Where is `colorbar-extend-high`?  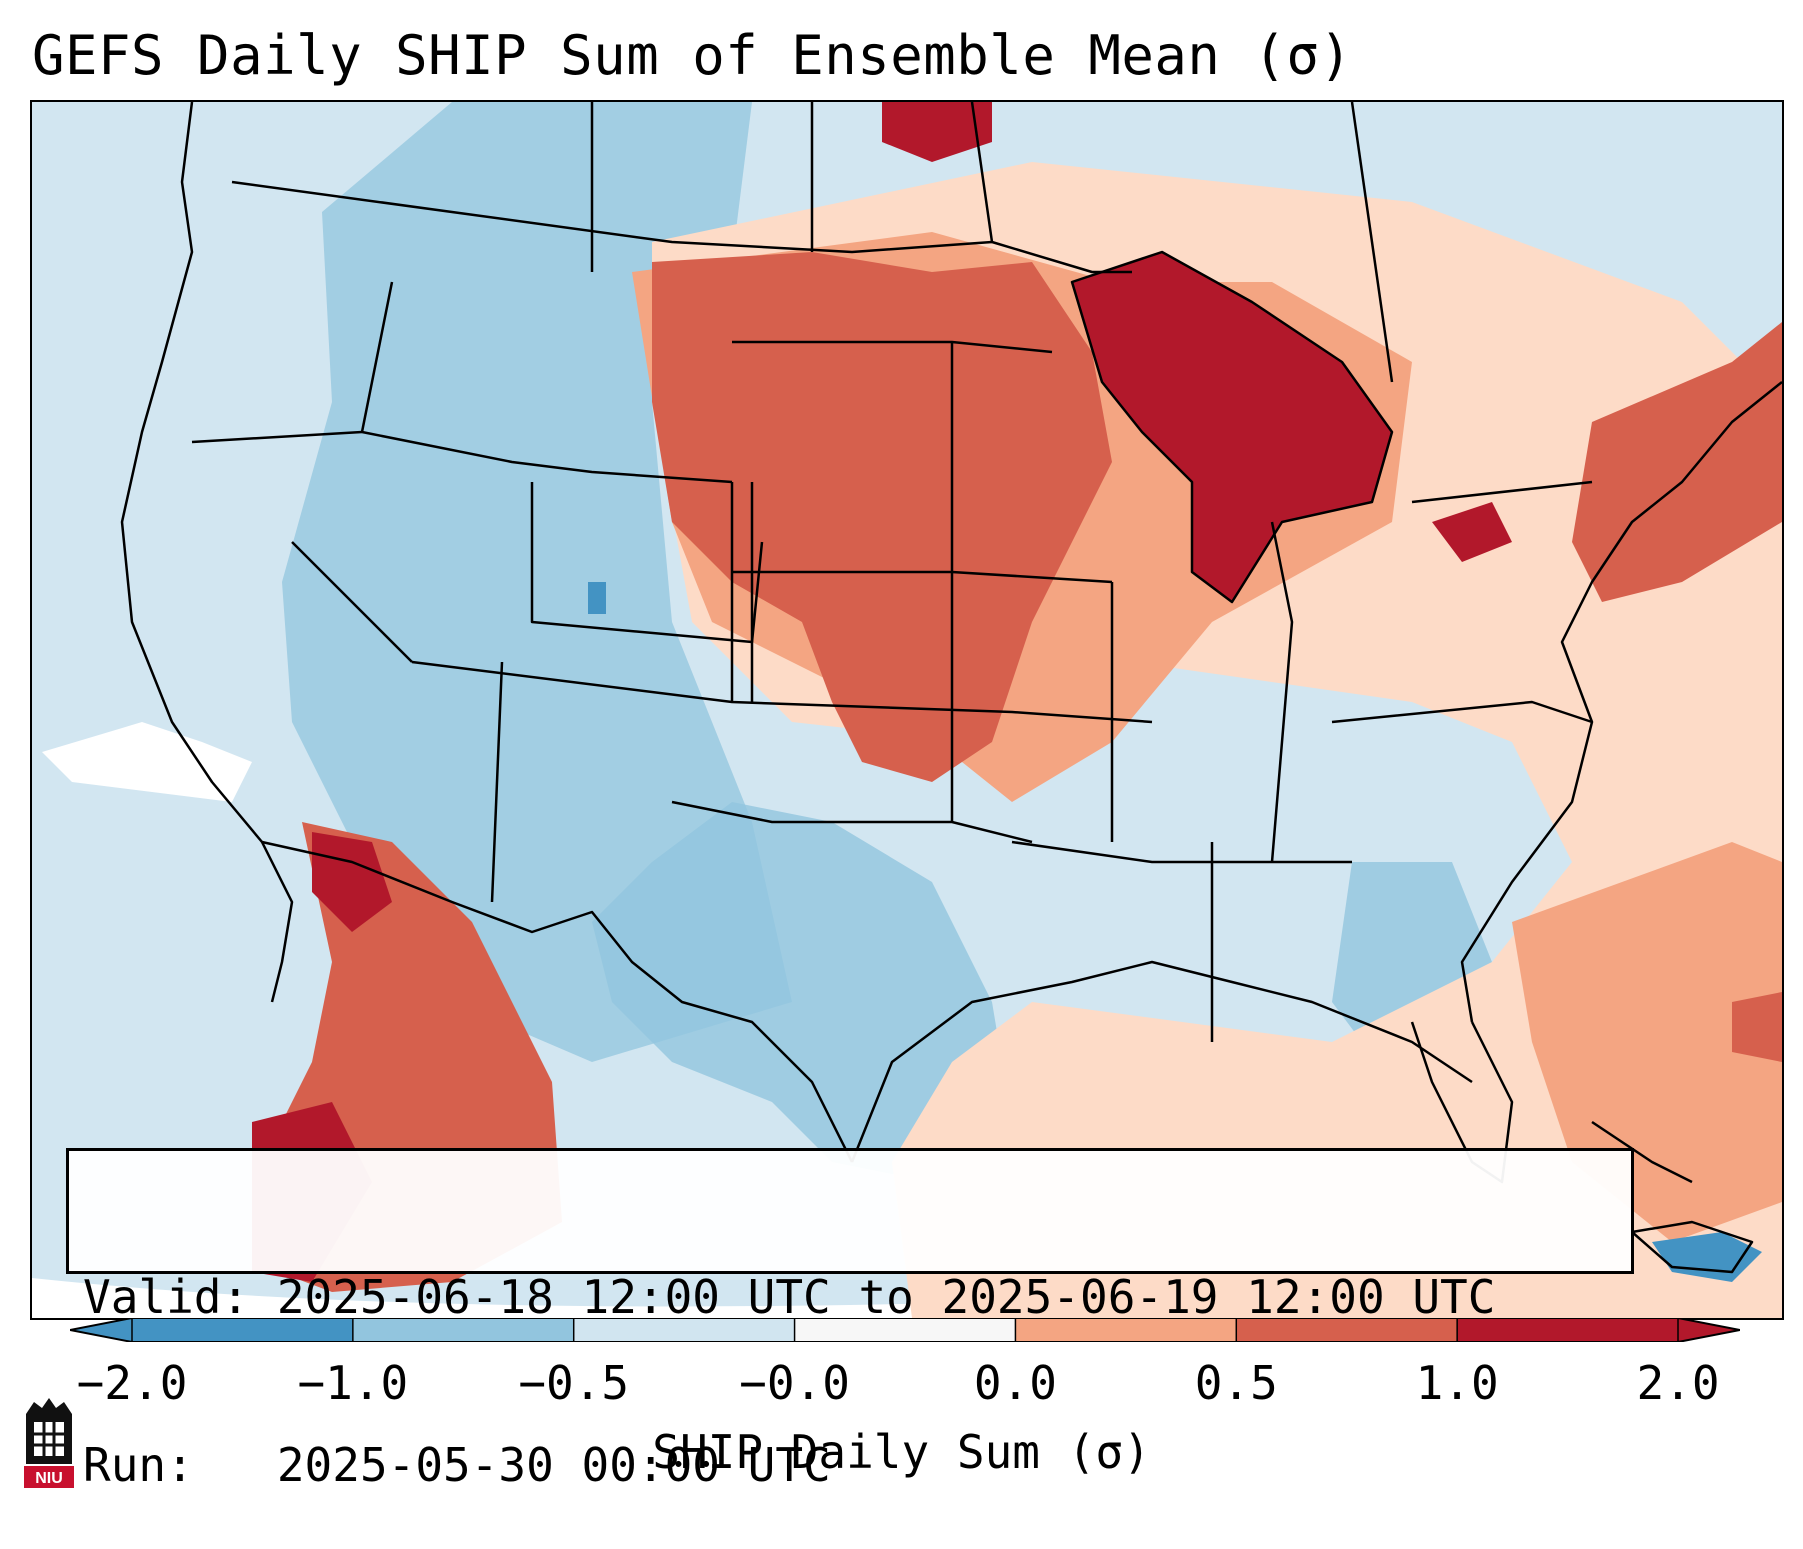
colorbar-extend-high is located at coordinates (1709, 1330).